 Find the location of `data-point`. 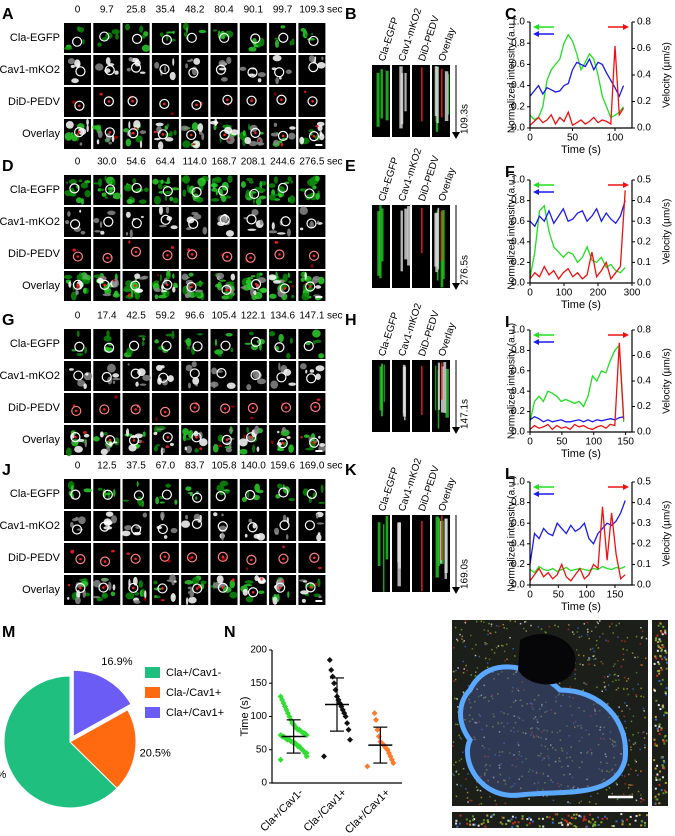

data-point is located at coordinates (348, 729).